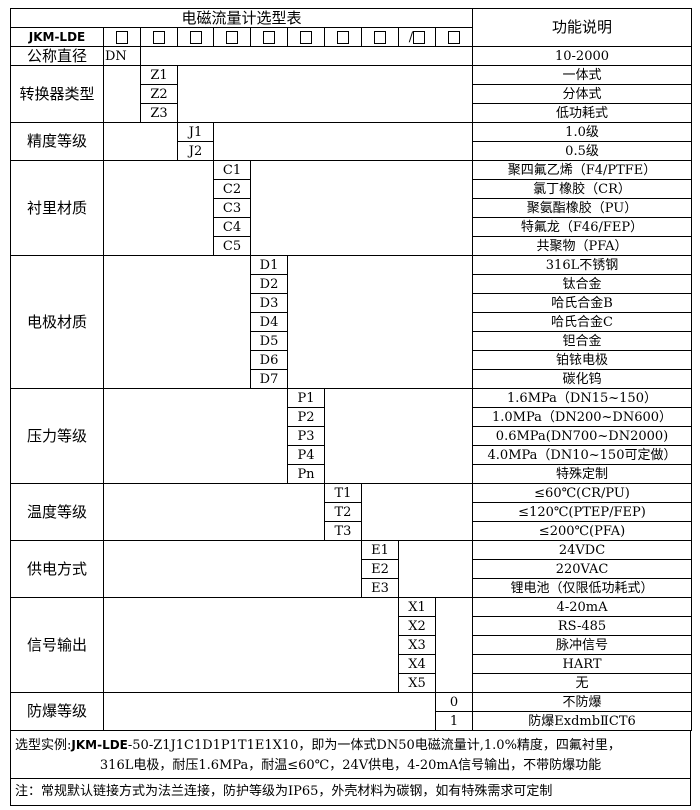  I want to click on option-code: 1, so click(454, 721).